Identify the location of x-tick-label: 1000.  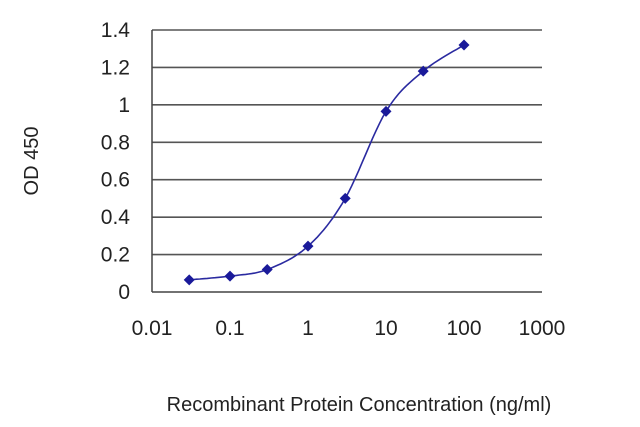
(542, 328).